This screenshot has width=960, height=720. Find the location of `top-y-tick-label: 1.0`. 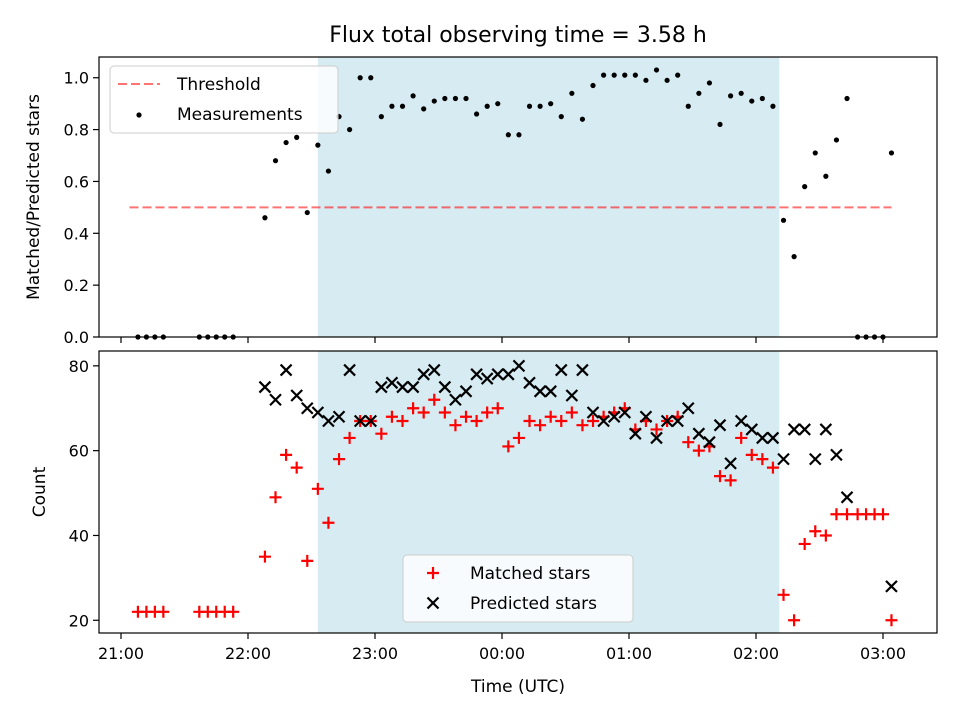

top-y-tick-label: 1.0 is located at coordinates (76, 78).